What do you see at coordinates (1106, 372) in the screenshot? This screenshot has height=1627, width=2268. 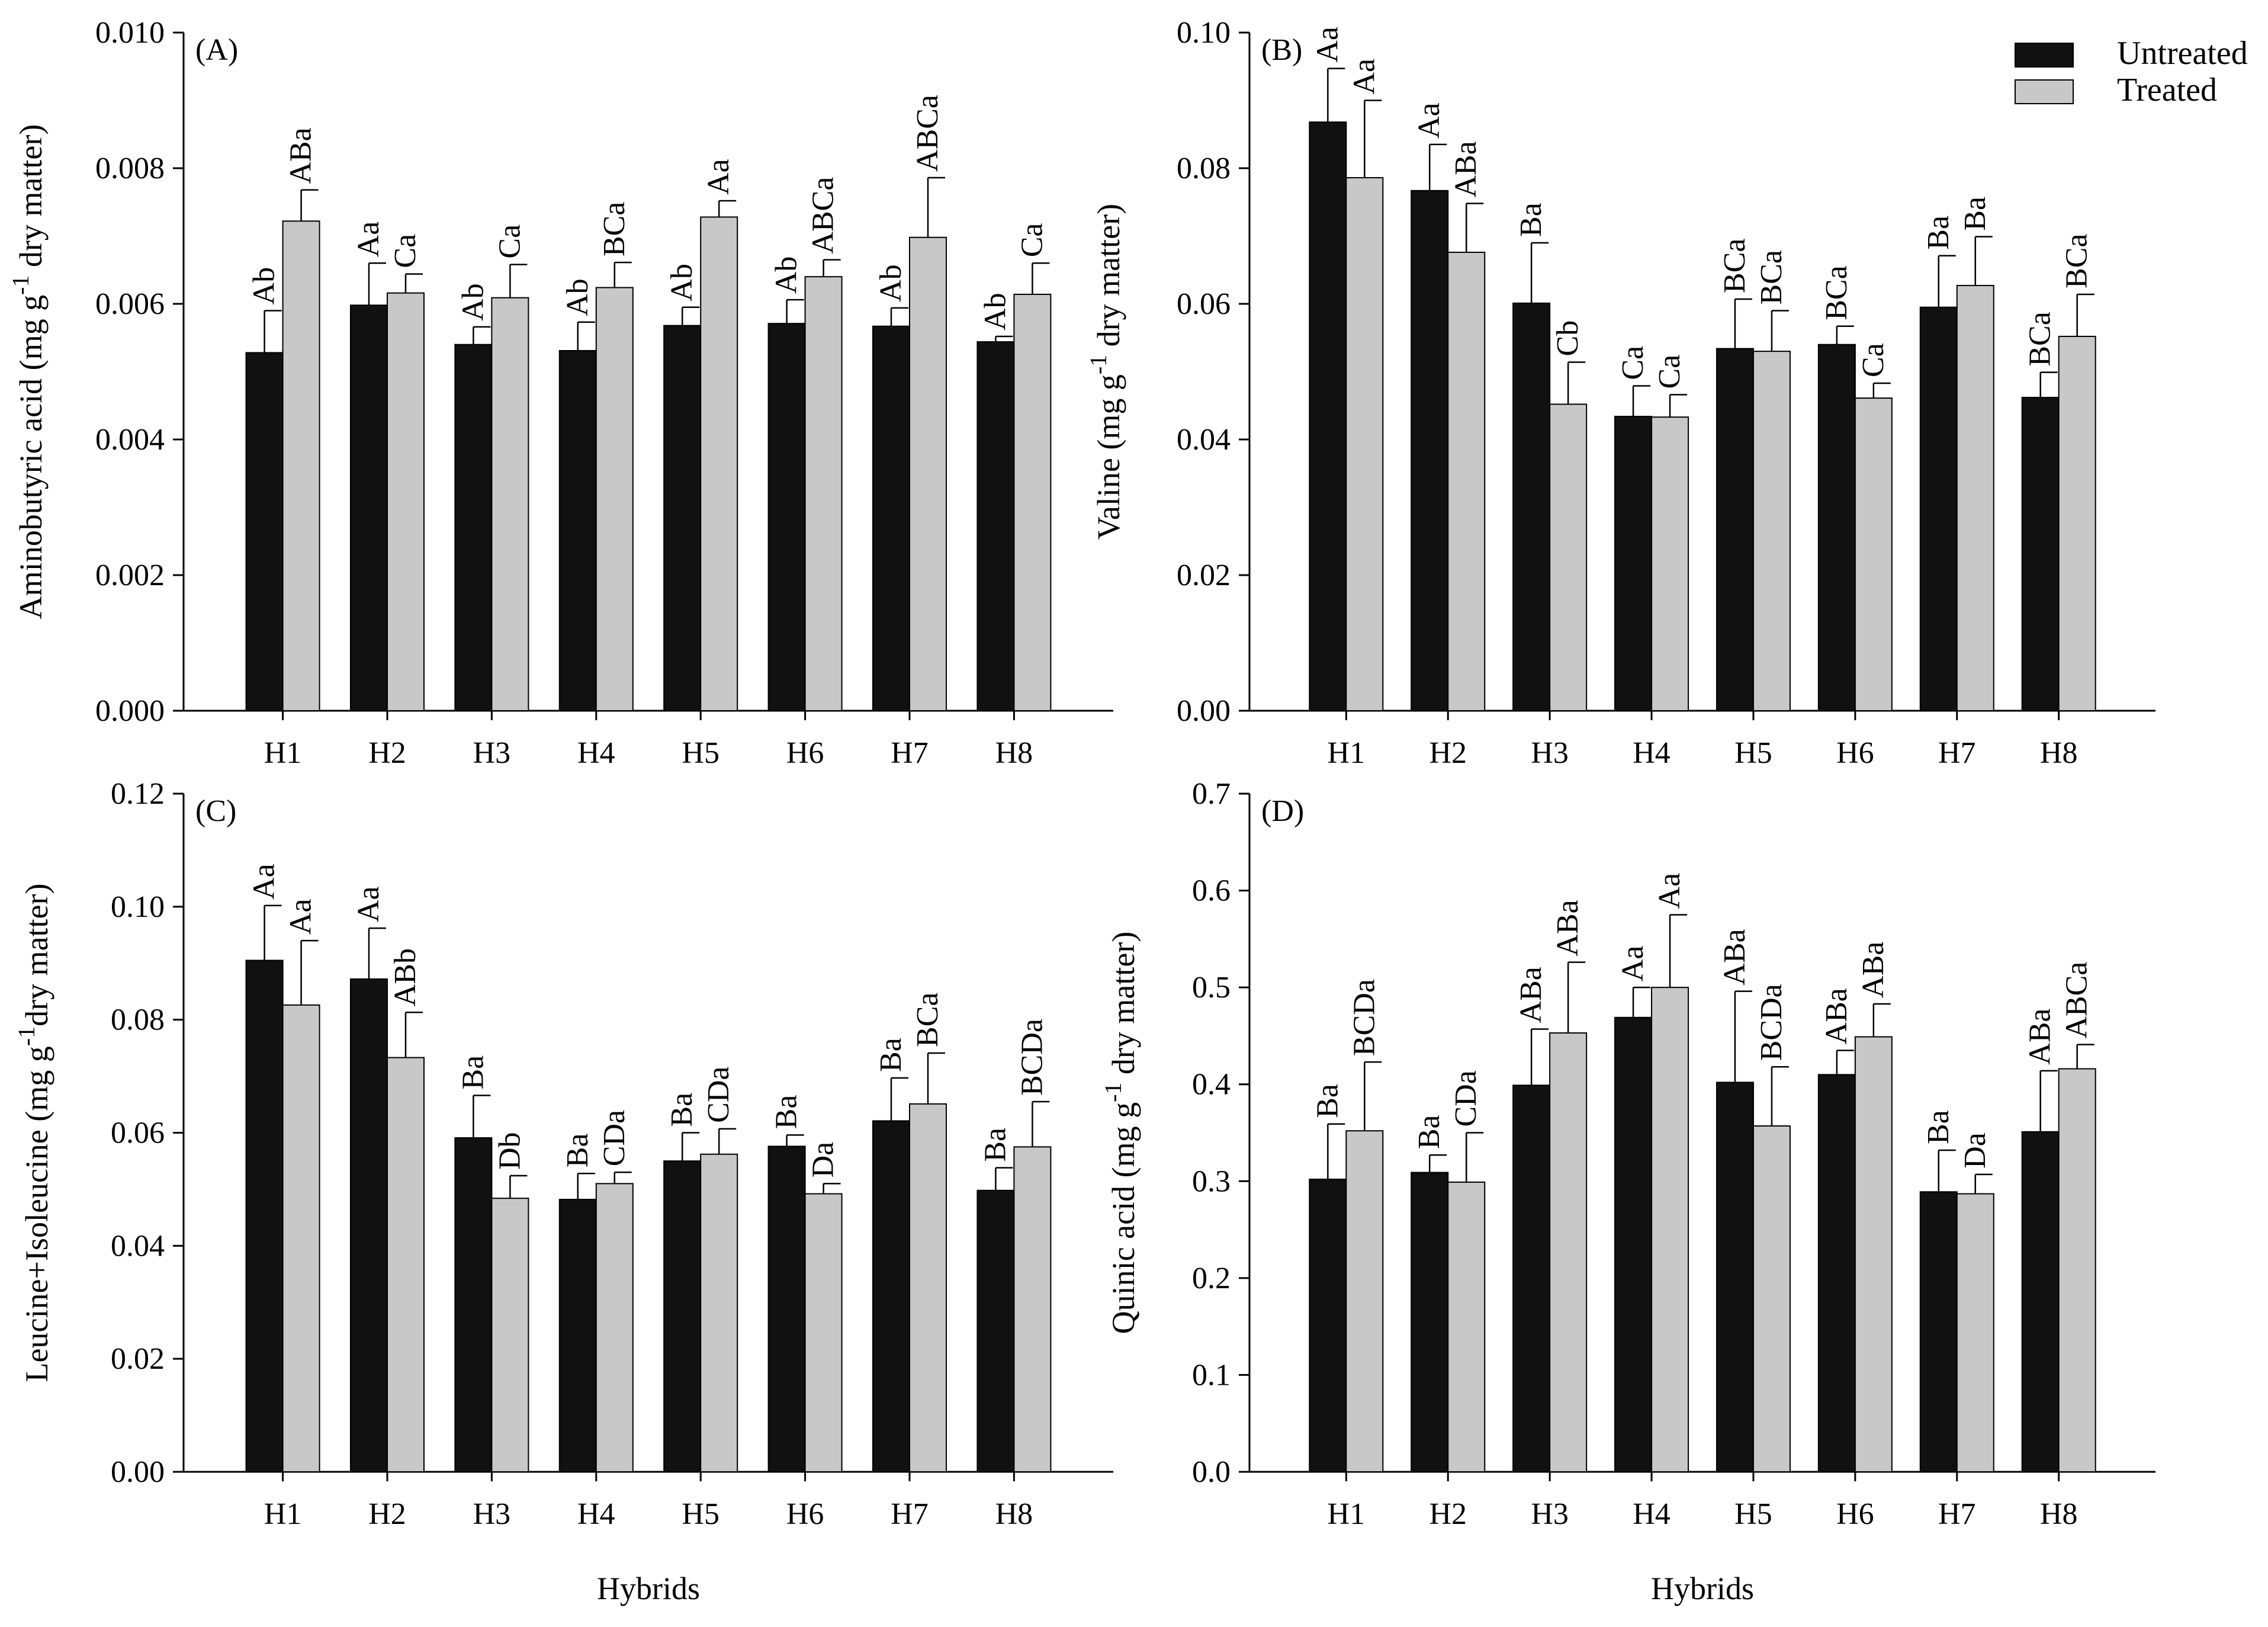 I see `y-axis-title: Valine (mg g-1 dry matter)` at bounding box center [1106, 372].